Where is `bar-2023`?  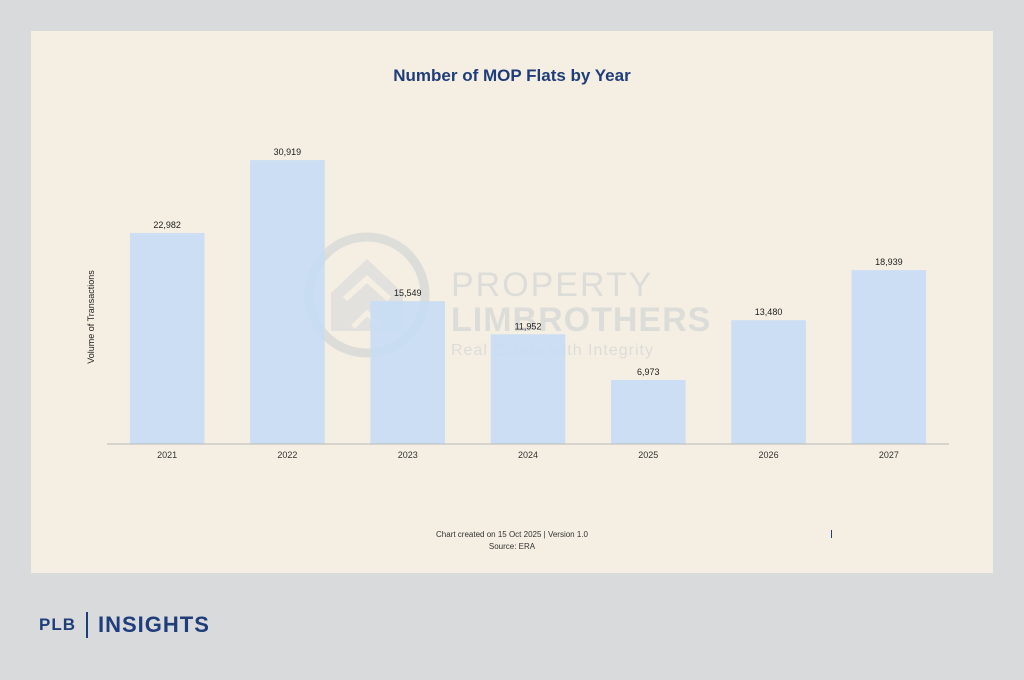
bar-2023 is located at coordinates (408, 372).